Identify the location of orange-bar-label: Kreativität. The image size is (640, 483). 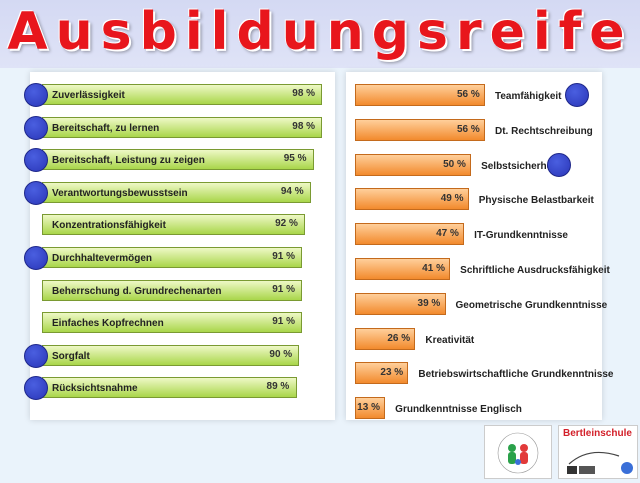
(450, 340).